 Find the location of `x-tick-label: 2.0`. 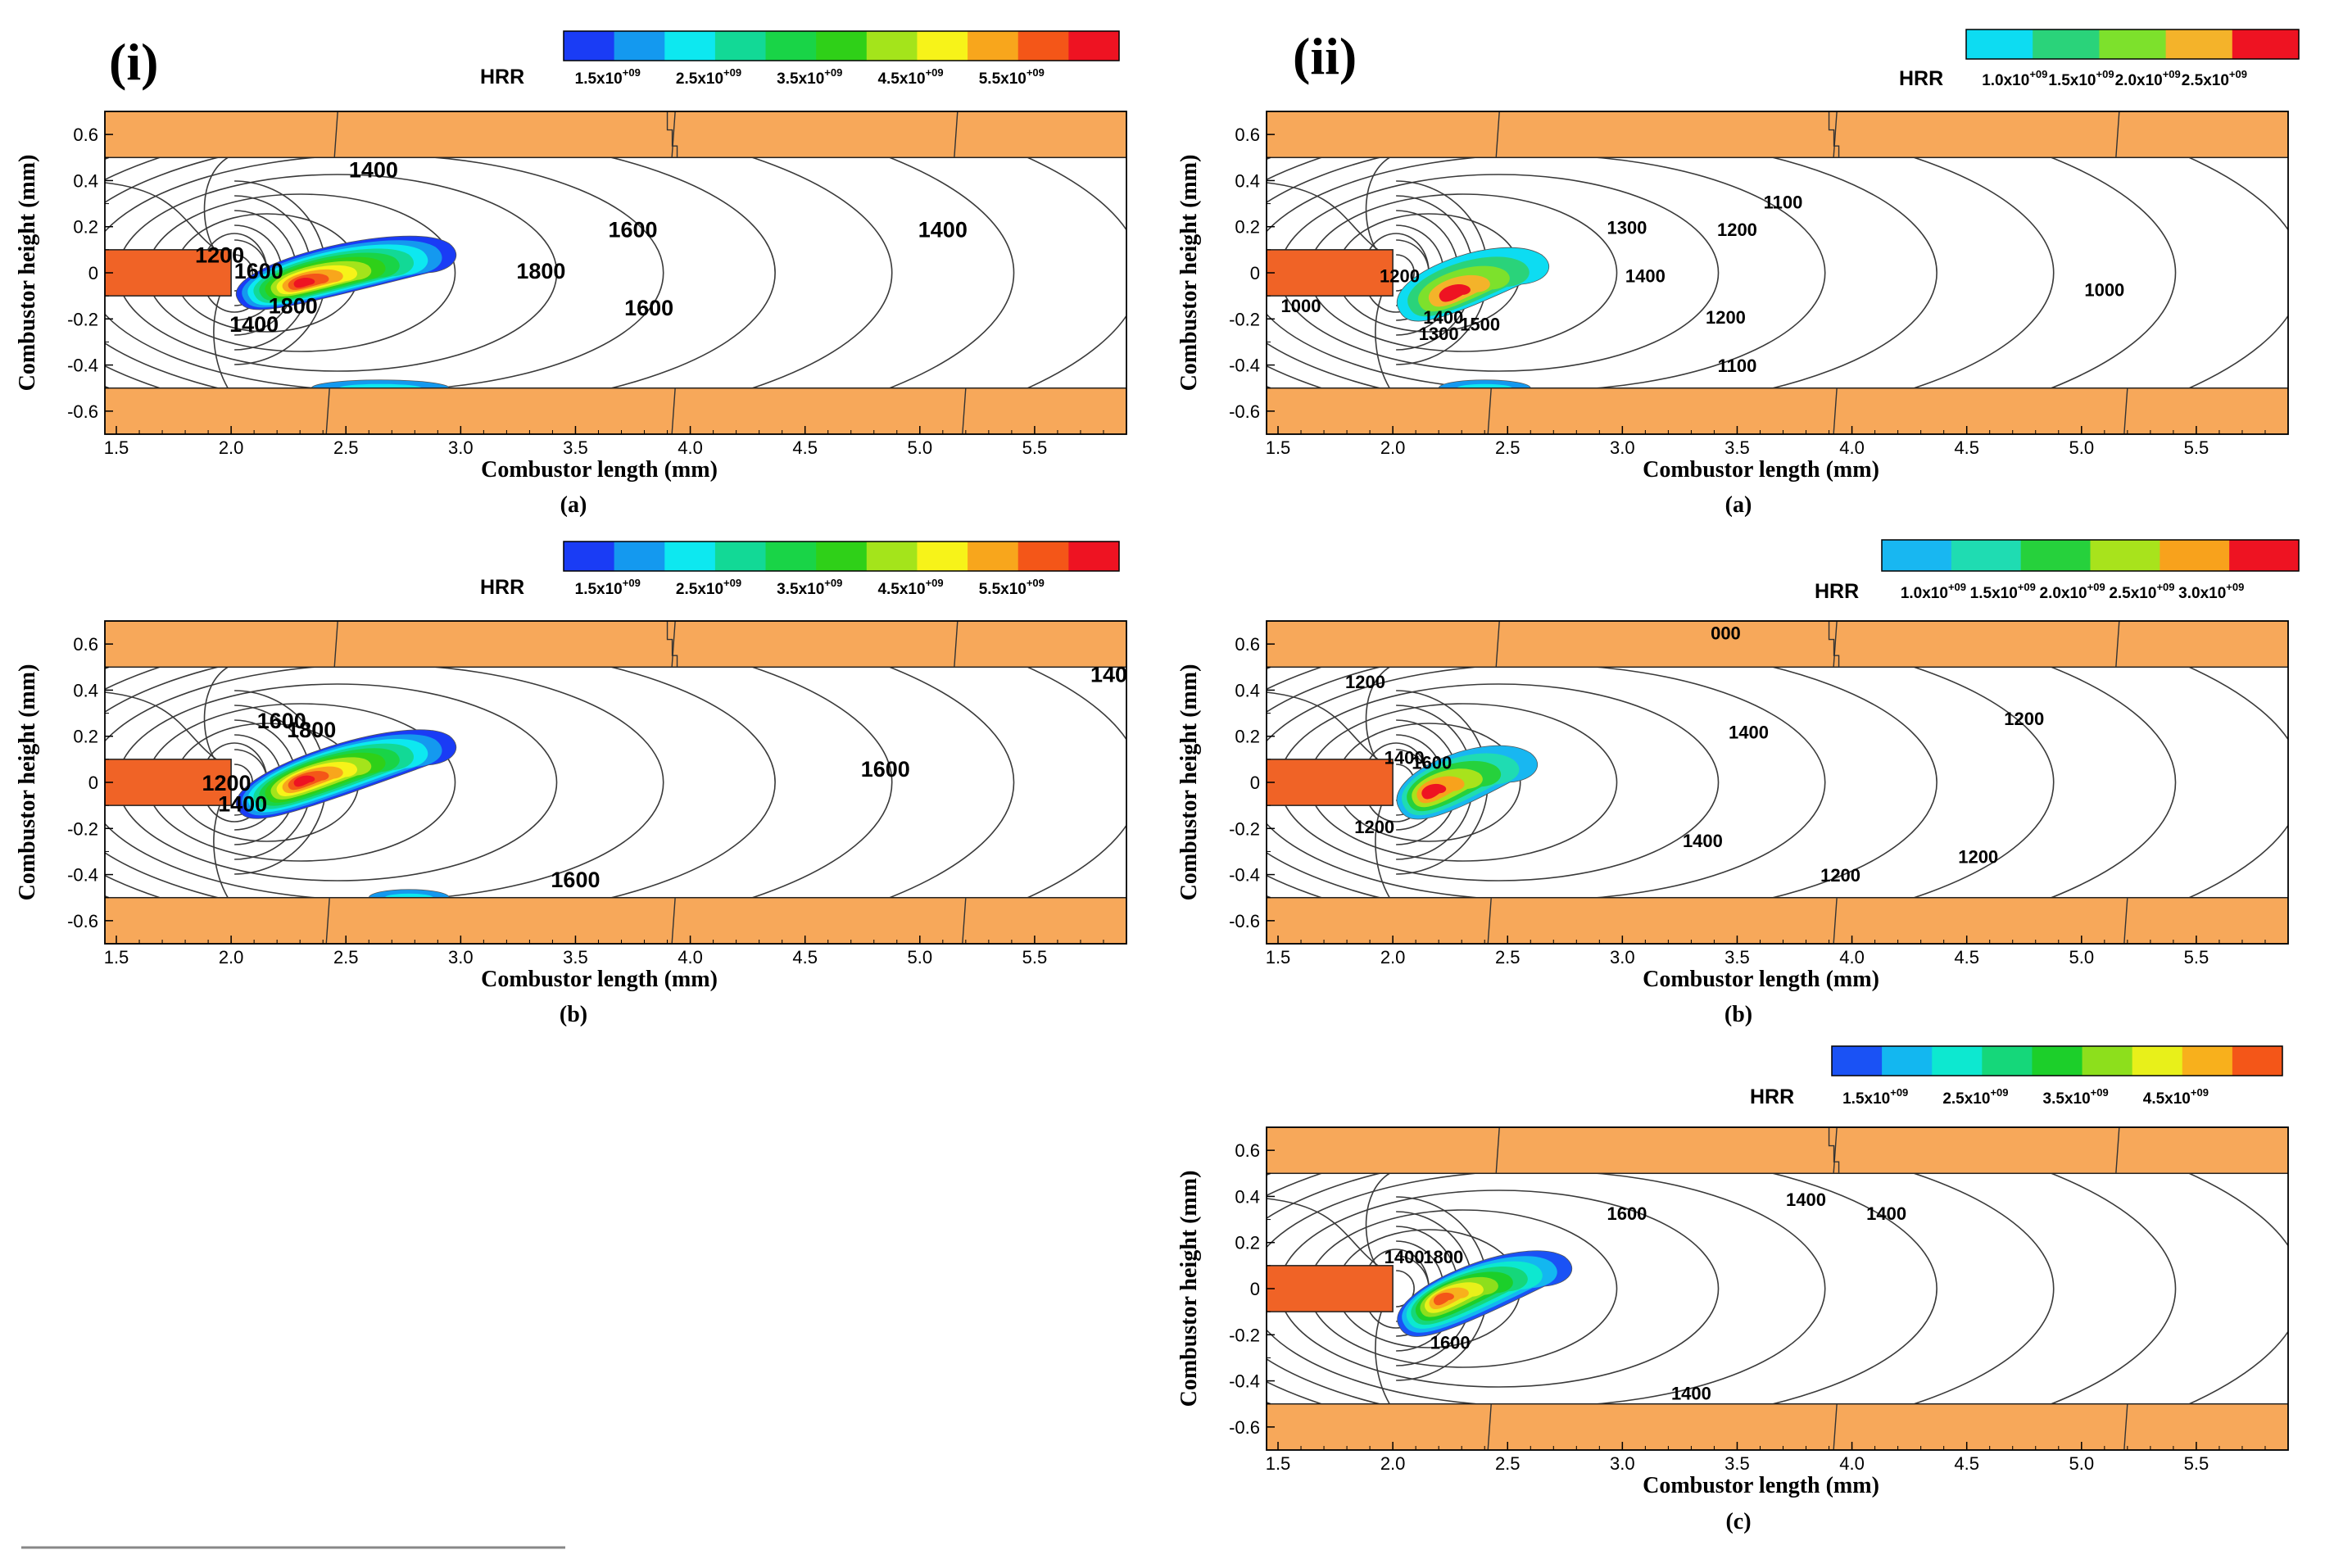

x-tick-label: 2.0 is located at coordinates (231, 957).